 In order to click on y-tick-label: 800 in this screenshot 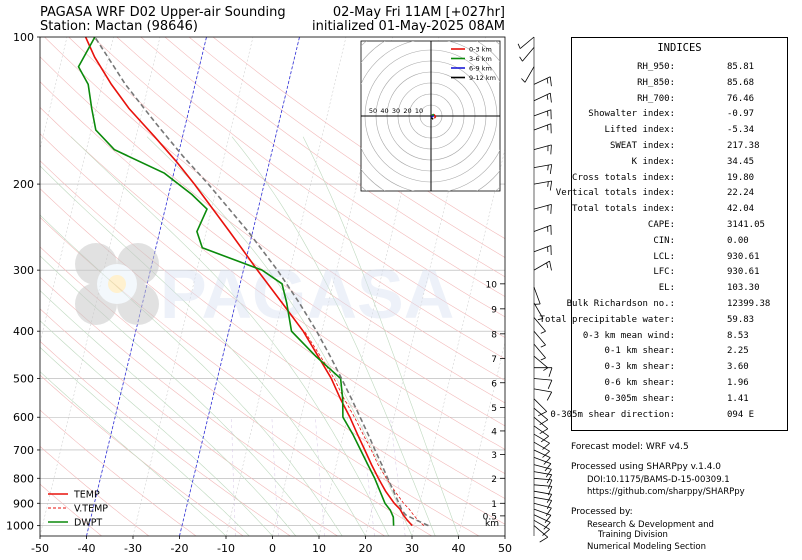, I will do `click(23, 478)`.